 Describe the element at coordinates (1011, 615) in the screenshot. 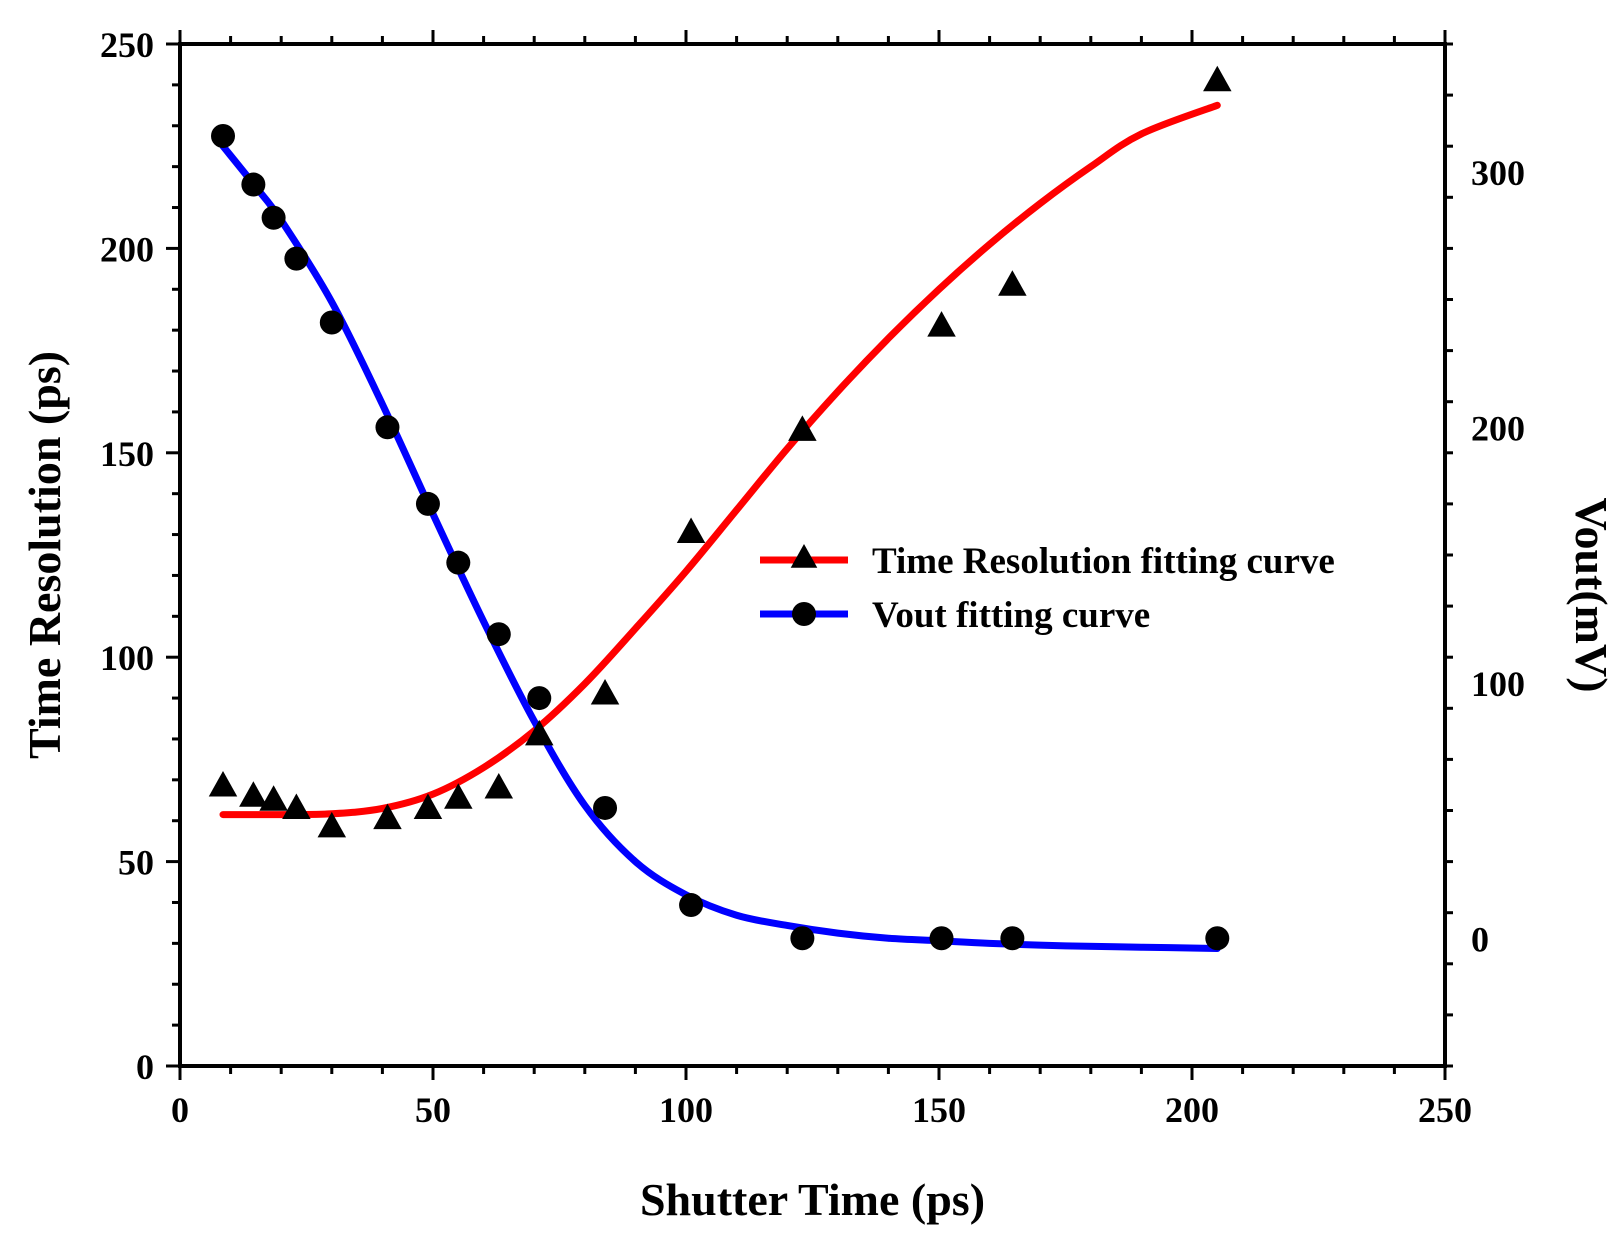

I see `legend-label-vout: Vout fitting curve` at that location.